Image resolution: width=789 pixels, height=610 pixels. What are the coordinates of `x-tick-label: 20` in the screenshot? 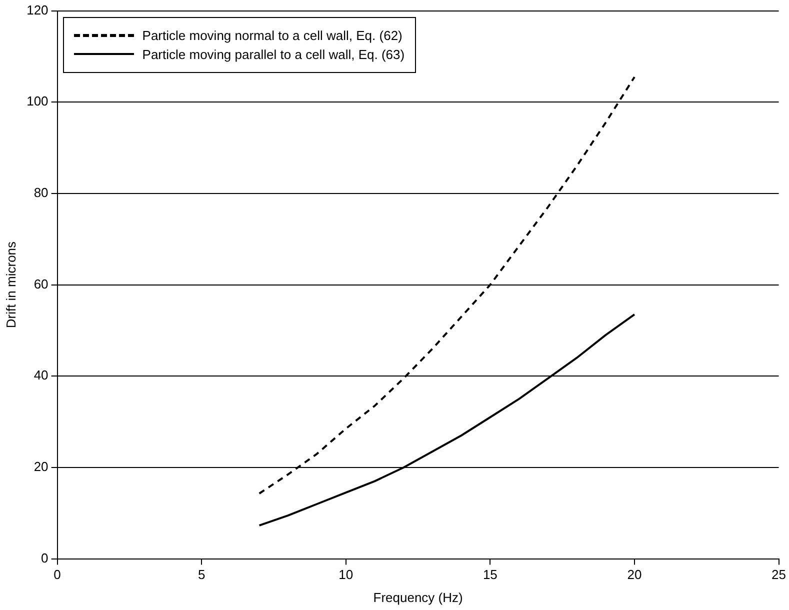 It's located at (634, 574).